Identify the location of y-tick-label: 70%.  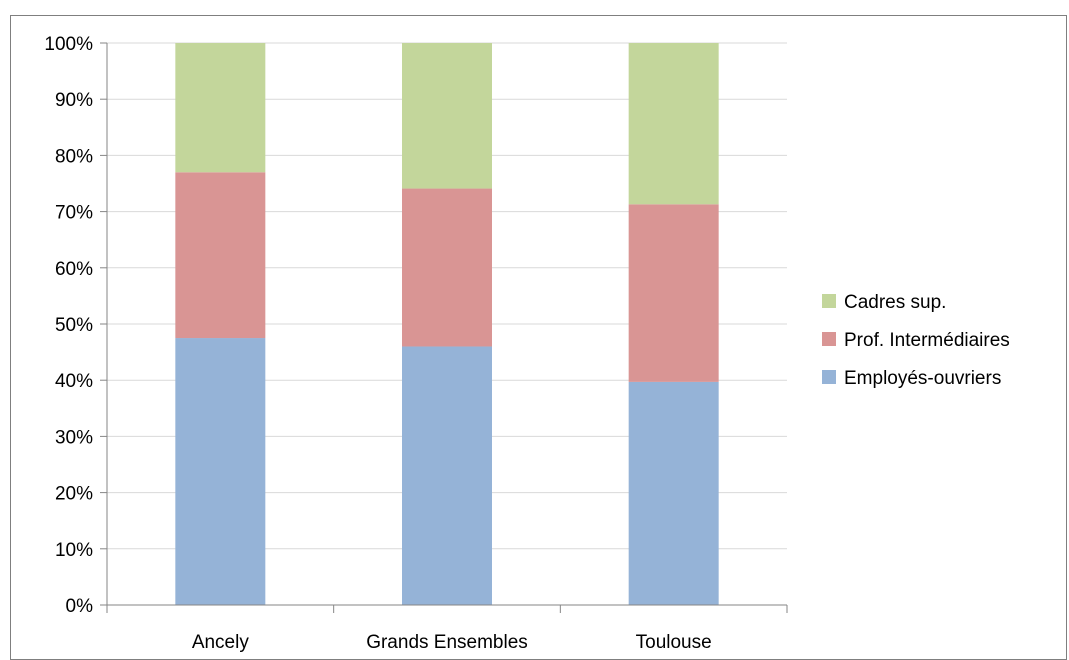
(74, 213).